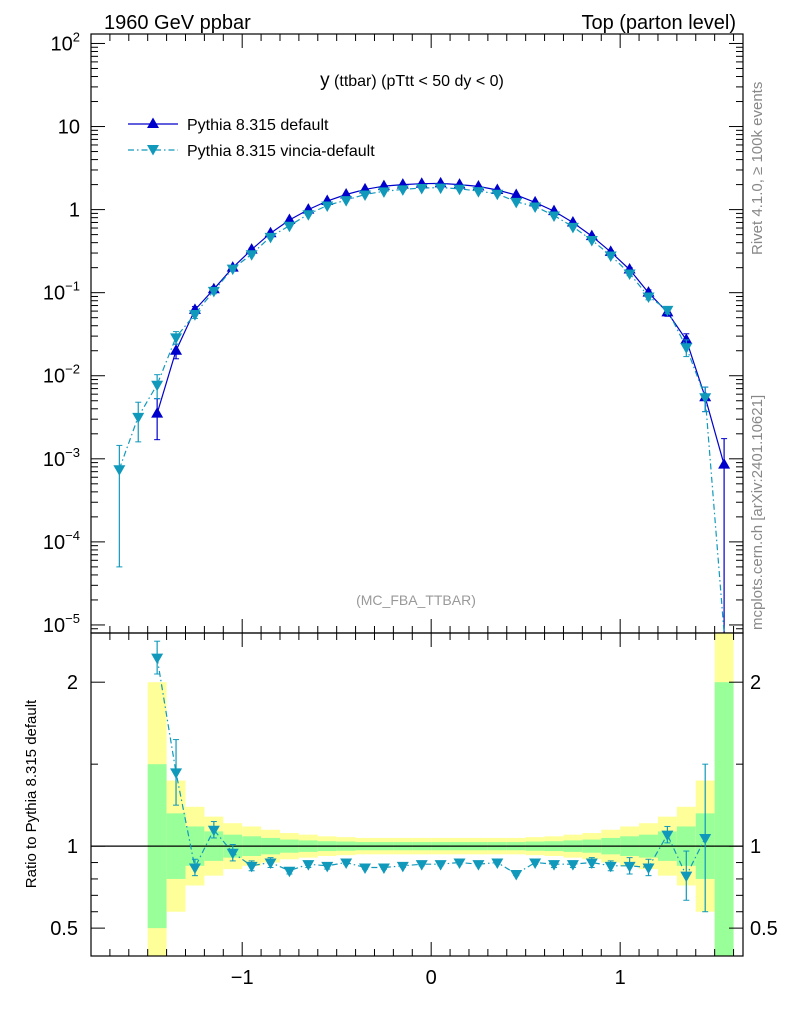 Image resolution: width=786 pixels, height=1024 pixels. I want to click on main-ytick-label: 1, so click(74, 211).